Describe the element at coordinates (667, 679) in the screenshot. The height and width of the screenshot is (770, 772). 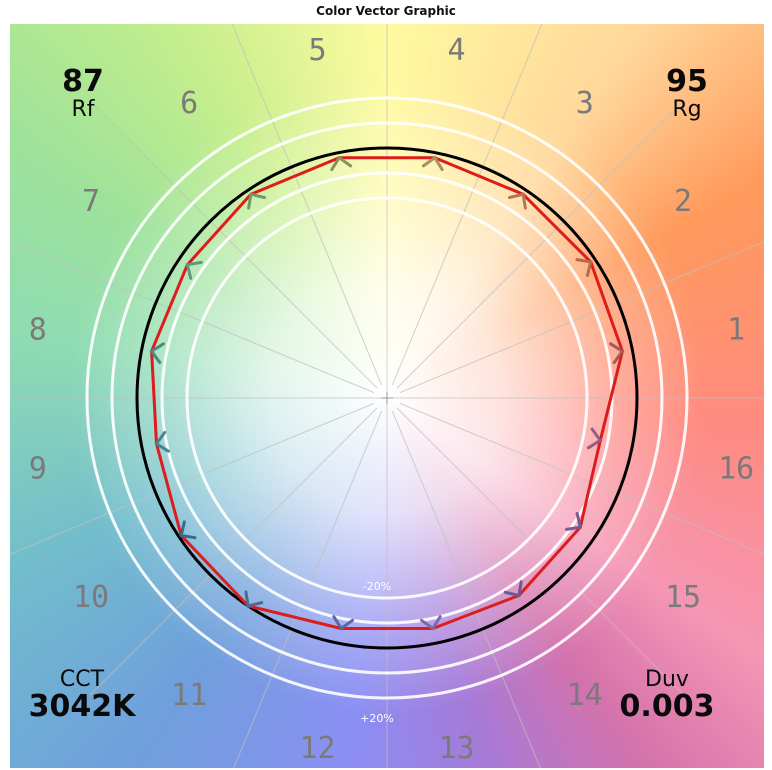
I see `duv-label: Duv` at that location.